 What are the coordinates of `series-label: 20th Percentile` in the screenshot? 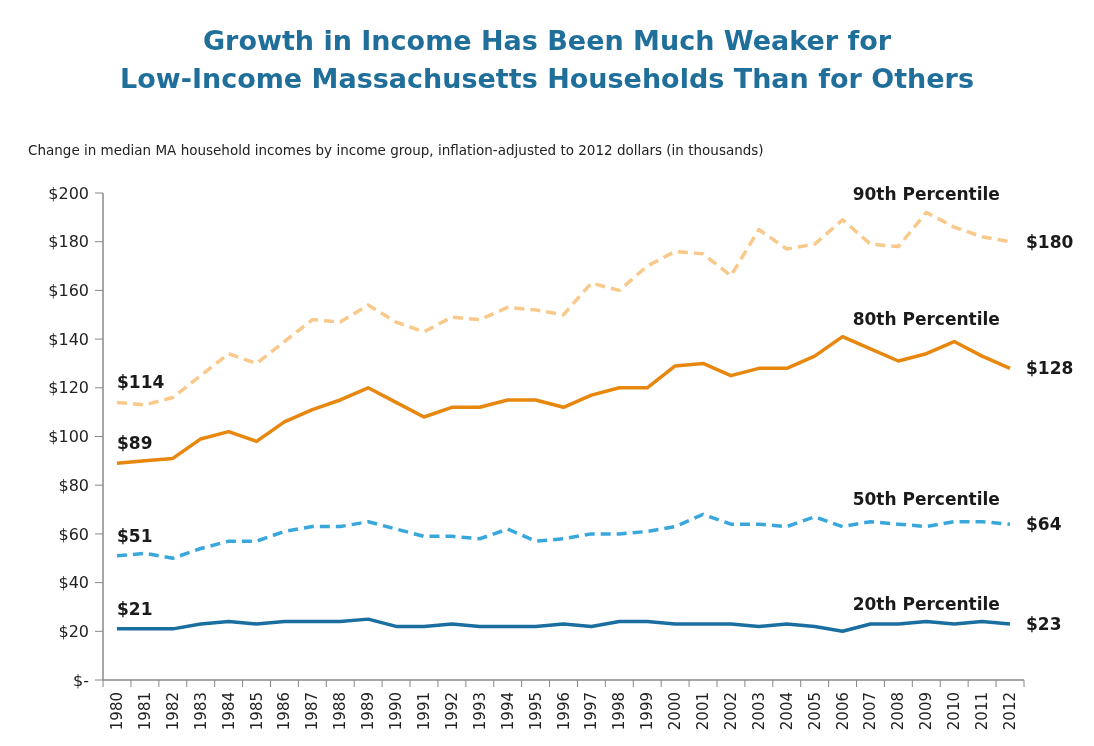 It's located at (926, 603).